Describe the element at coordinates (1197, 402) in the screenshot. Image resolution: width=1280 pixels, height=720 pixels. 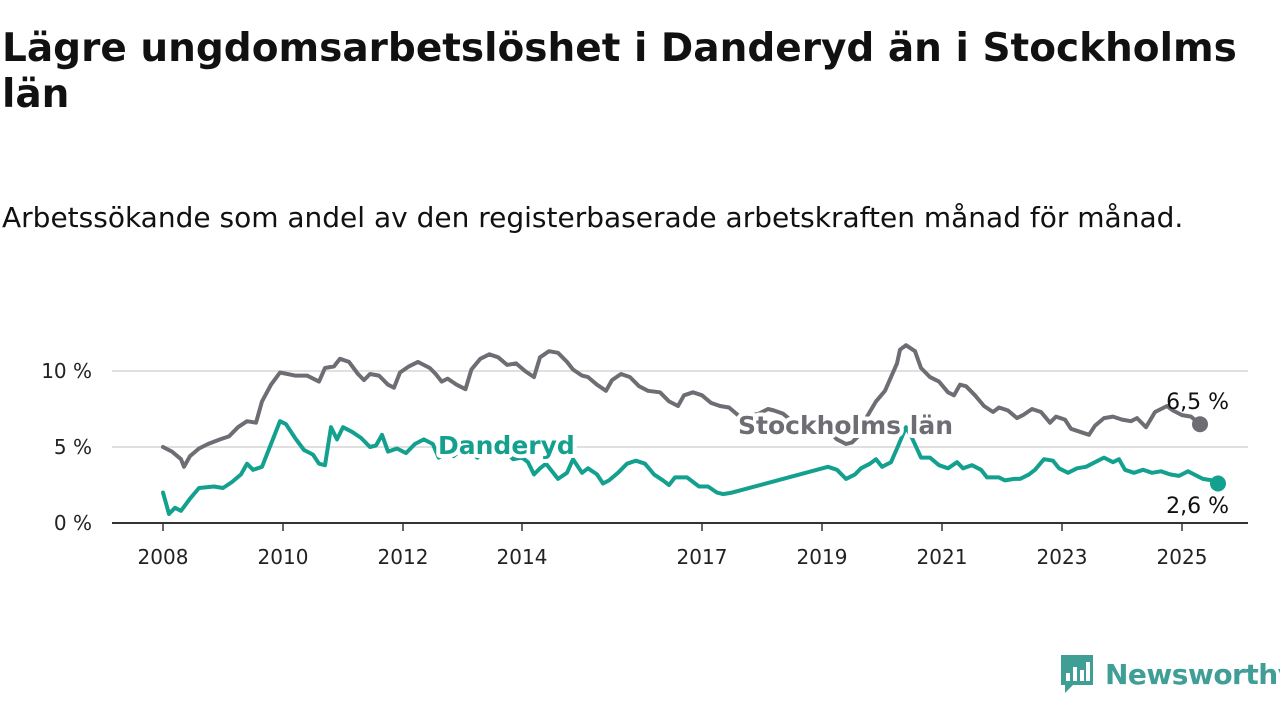
I see `stockholm-end-label: 6,5 %` at that location.